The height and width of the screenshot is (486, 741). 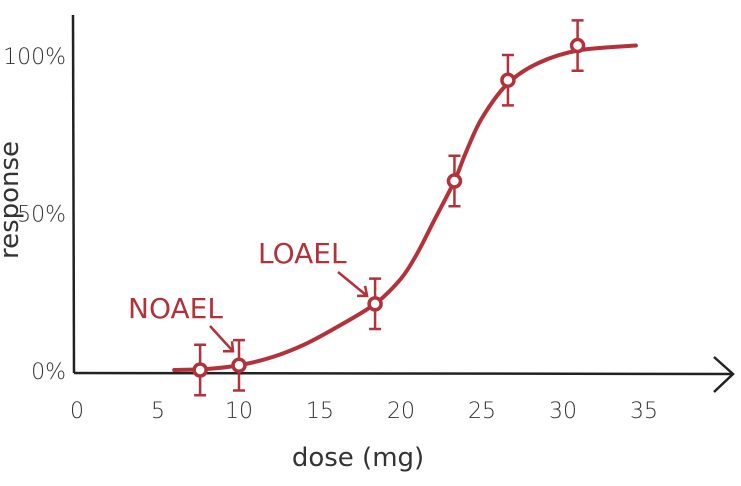 What do you see at coordinates (77, 411) in the screenshot?
I see `x-tick-label: 0` at bounding box center [77, 411].